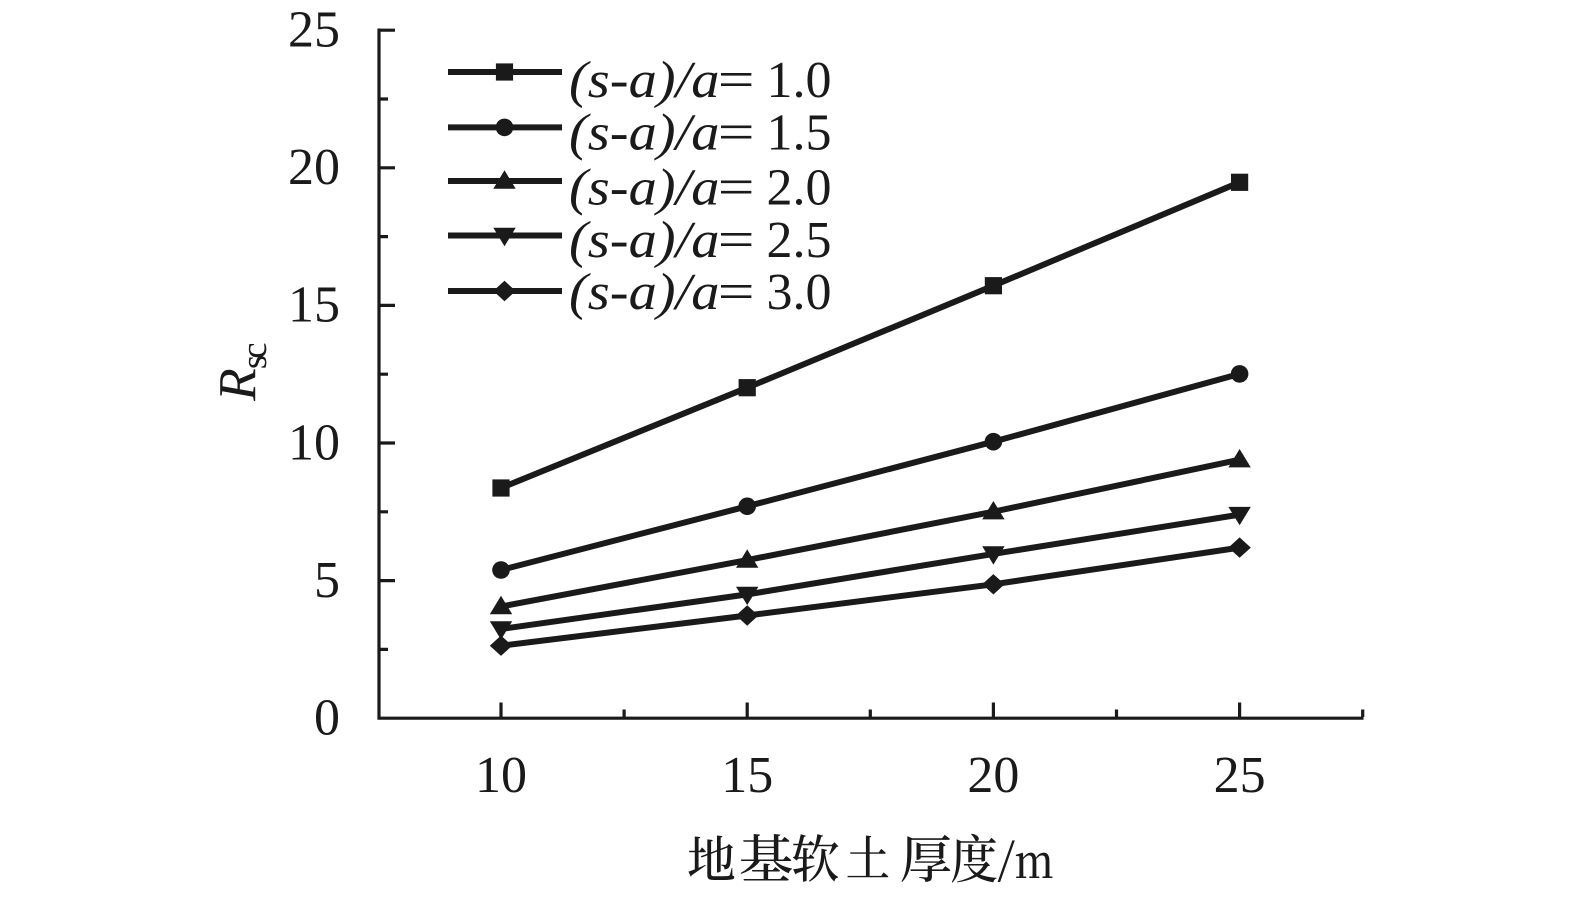  Describe the element at coordinates (799, 240) in the screenshot. I see `svg-text: 2.5` at that location.